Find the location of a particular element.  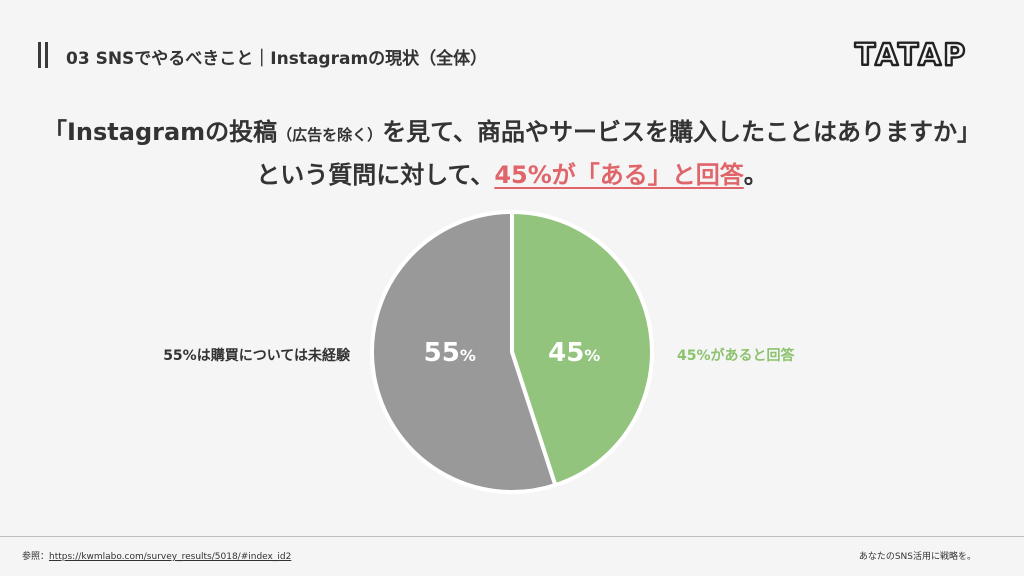

header-bars-icon is located at coordinates (45, 55).